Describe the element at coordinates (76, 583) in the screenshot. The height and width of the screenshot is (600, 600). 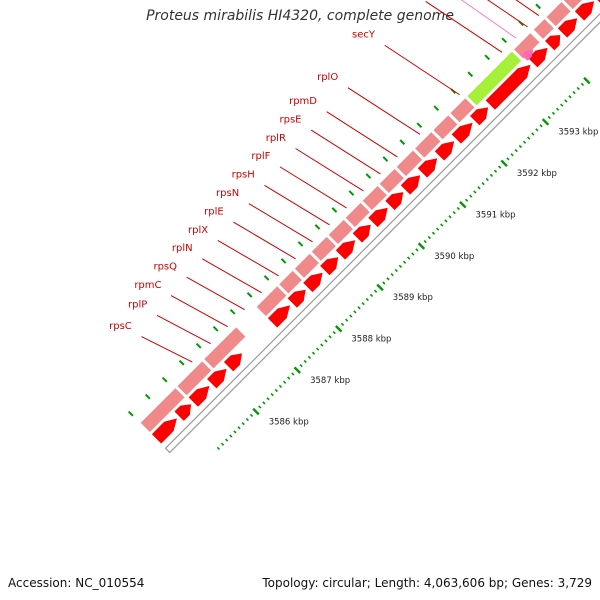
I see `accession-label: Accession: NC_010554` at that location.